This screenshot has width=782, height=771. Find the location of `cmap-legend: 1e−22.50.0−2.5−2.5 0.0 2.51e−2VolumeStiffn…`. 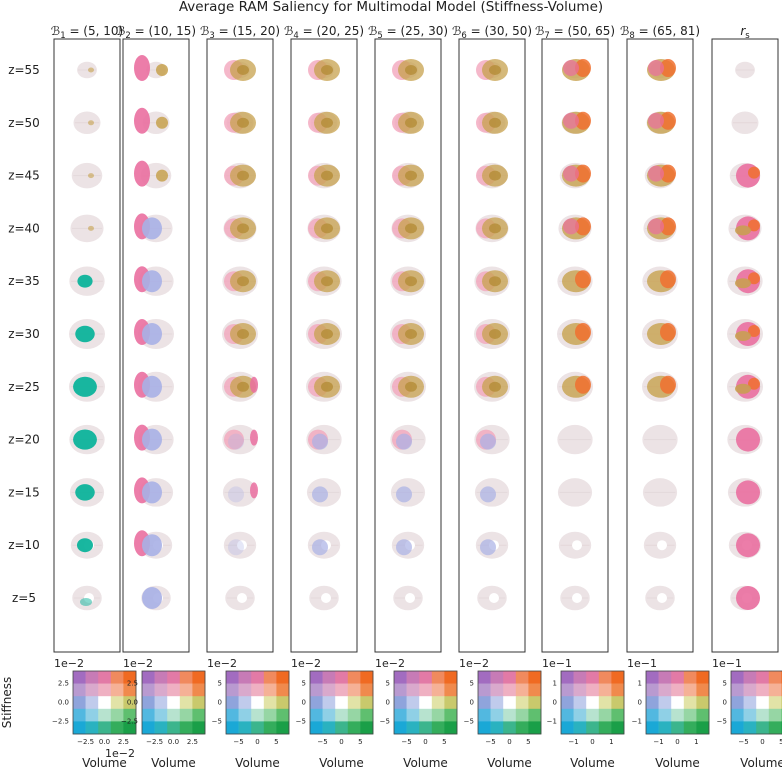

cmap-legend: 1e−22.50.0−2.5−2.5 0.0 2.51e−2VolumeStiffn… is located at coordinates (68, 713).